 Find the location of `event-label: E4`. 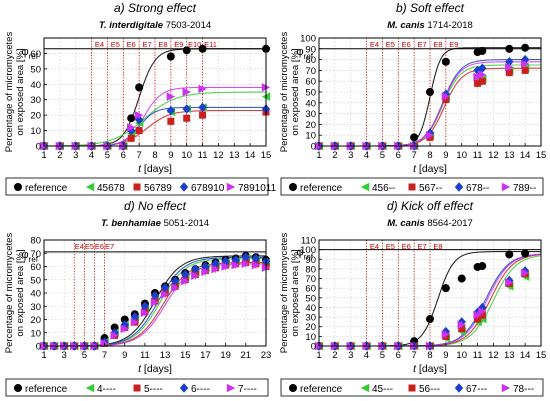

event-label: E4 is located at coordinates (79, 246).